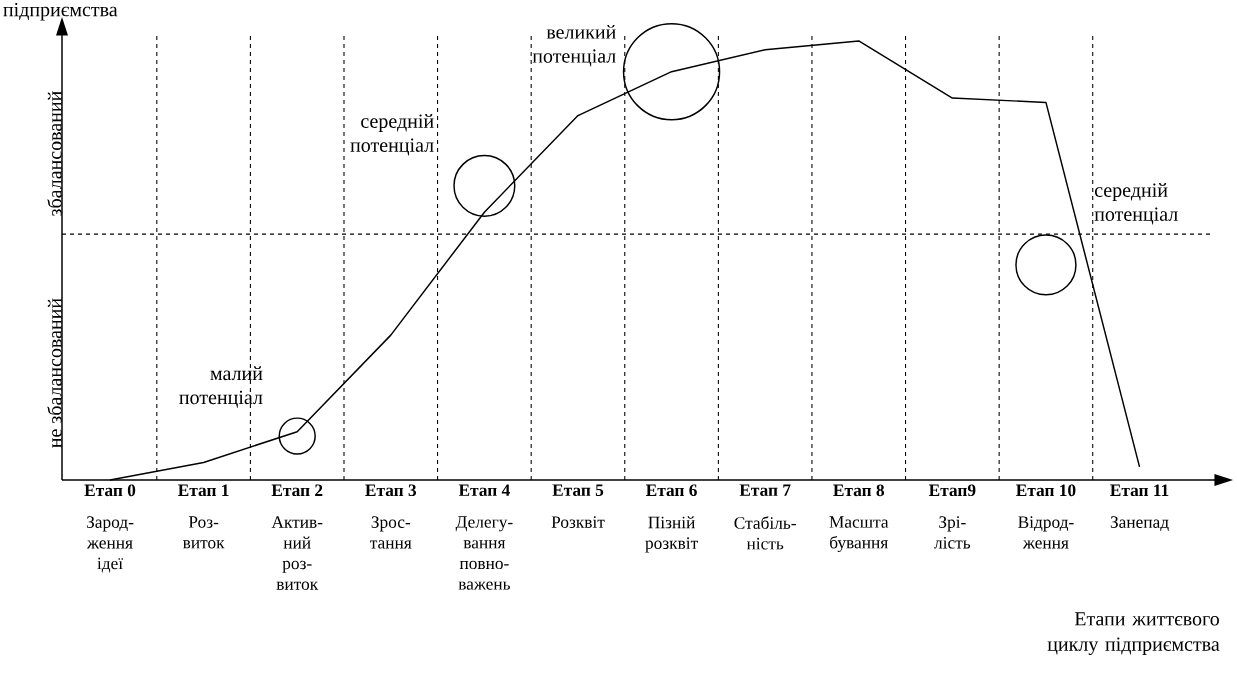 The height and width of the screenshot is (699, 1237). Describe the element at coordinates (54, 153) in the screenshot. I see `text: збалансований` at that location.